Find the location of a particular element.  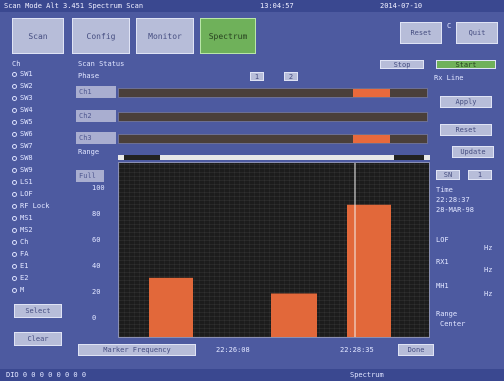

stop-button: Stop is located at coordinates (402, 64).